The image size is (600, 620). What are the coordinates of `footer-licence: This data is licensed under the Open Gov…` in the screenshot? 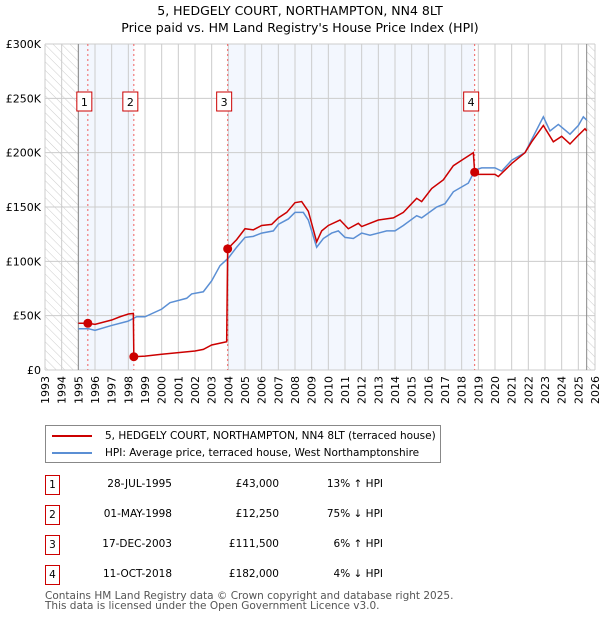 It's located at (212, 606).